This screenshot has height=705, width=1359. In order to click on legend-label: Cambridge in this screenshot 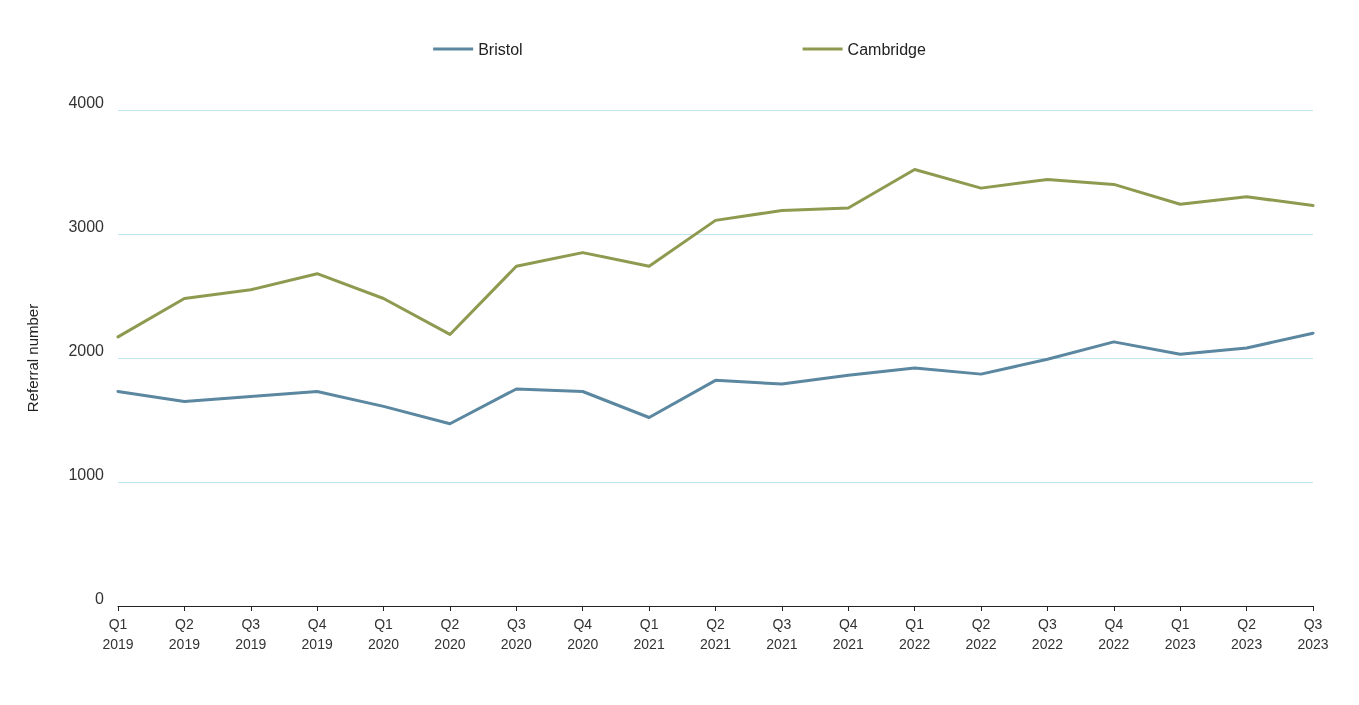, I will do `click(886, 49)`.